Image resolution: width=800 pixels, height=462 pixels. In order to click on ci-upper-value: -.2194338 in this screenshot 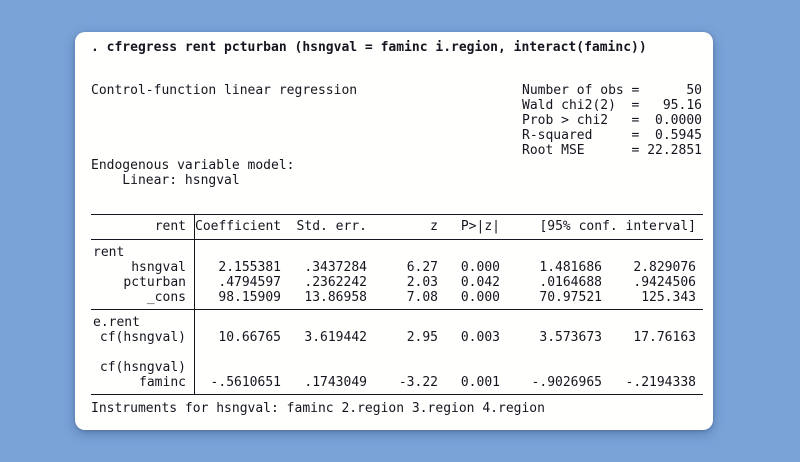, I will do `click(660, 382)`.